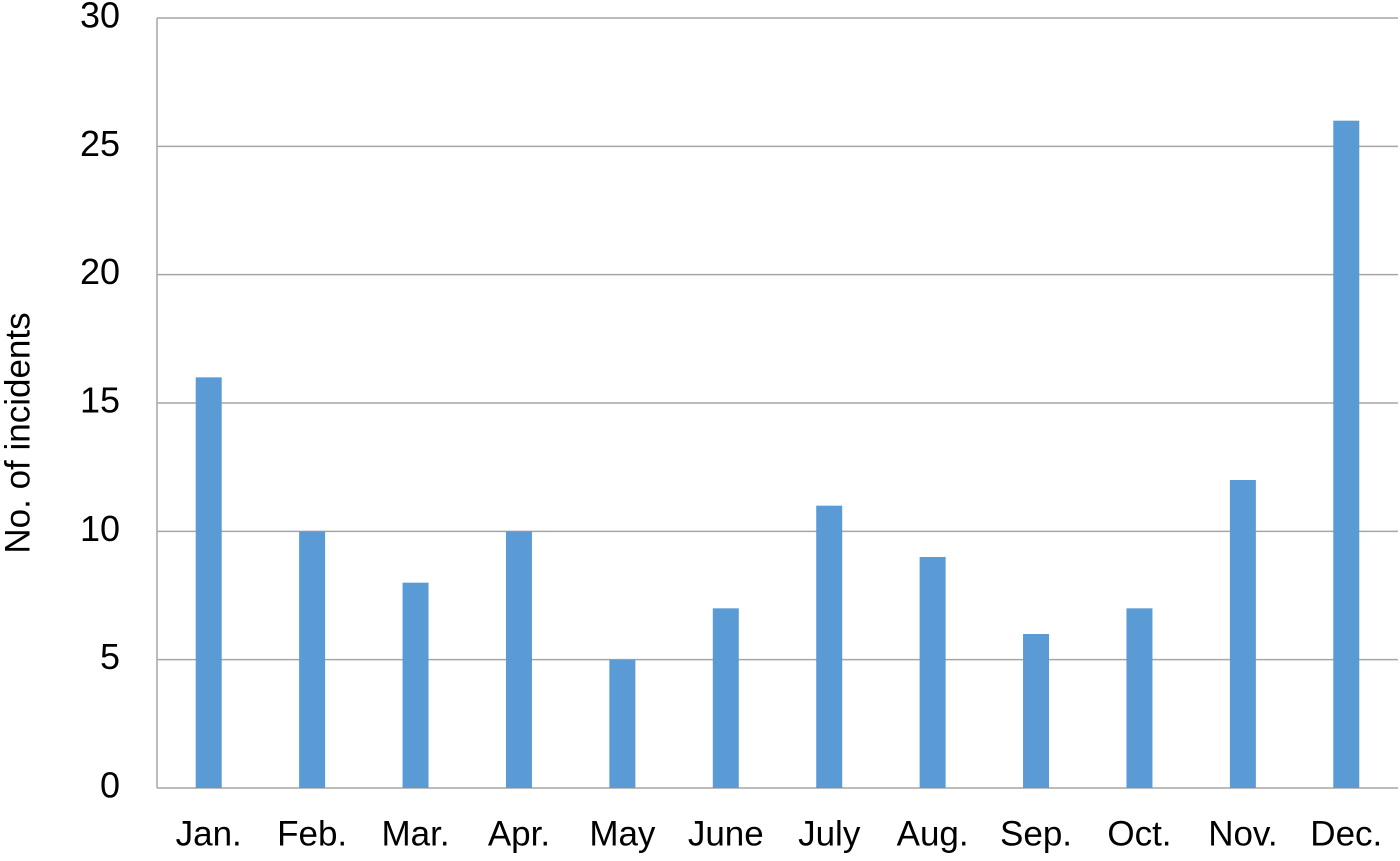 The height and width of the screenshot is (861, 1400). What do you see at coordinates (110, 656) in the screenshot?
I see `y-tick-label: 5` at bounding box center [110, 656].